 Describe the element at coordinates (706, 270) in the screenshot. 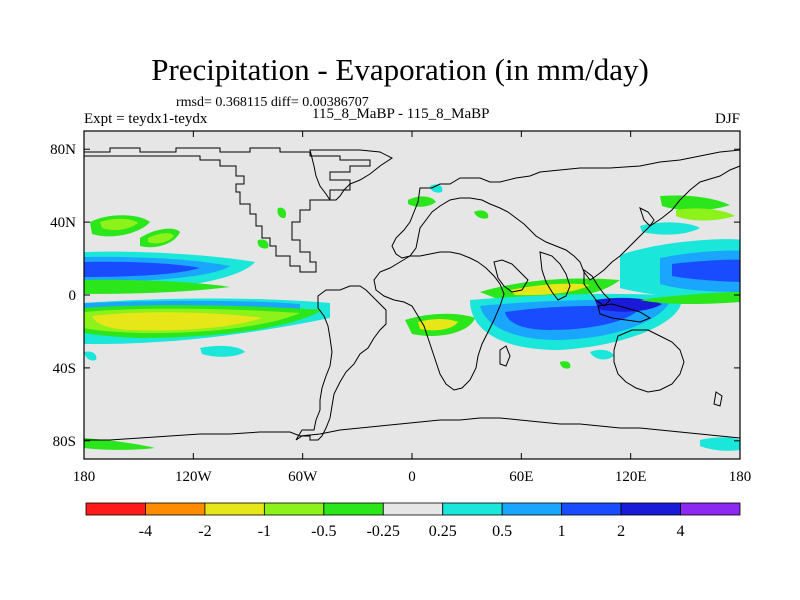

I see `fill-west-pacific-blue` at that location.